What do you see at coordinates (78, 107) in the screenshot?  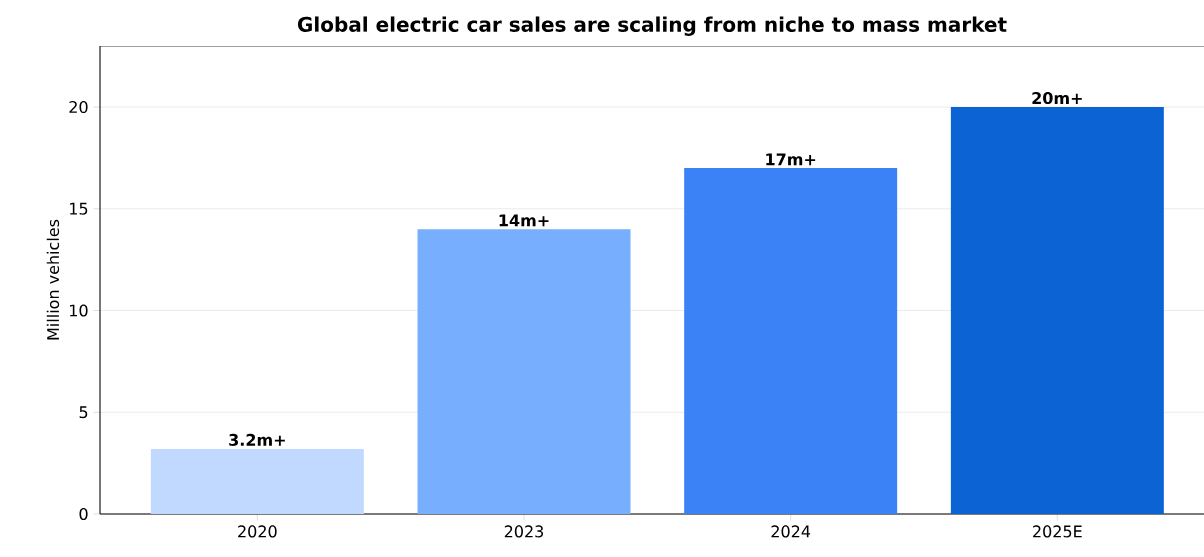 I see `y-tick-label: 20` at bounding box center [78, 107].